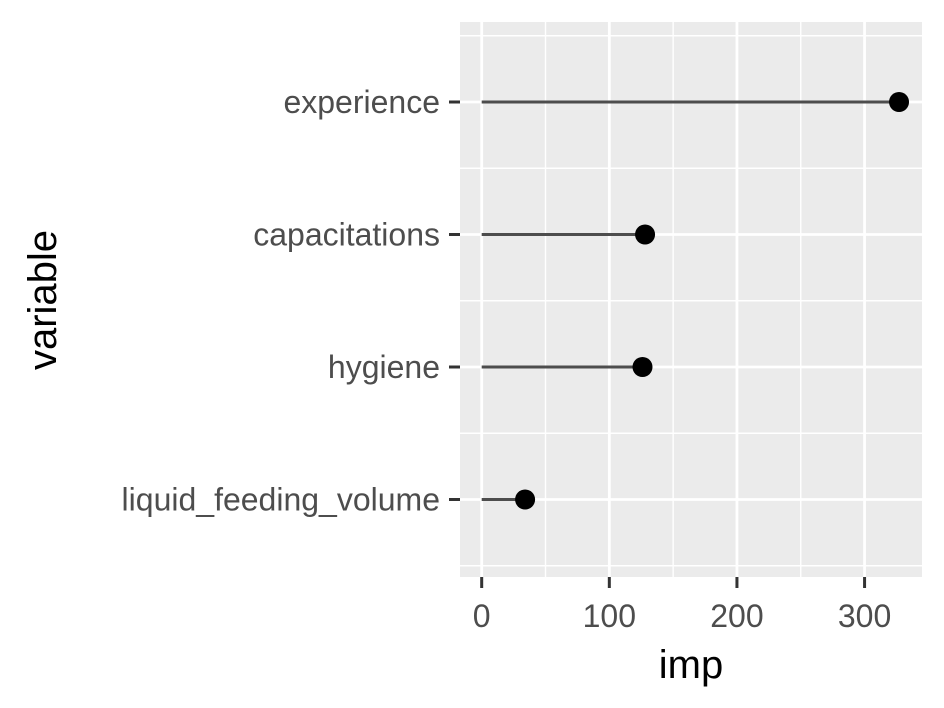 This screenshot has width=944, height=708. I want to click on y-tick-label: capacitations, so click(346, 235).